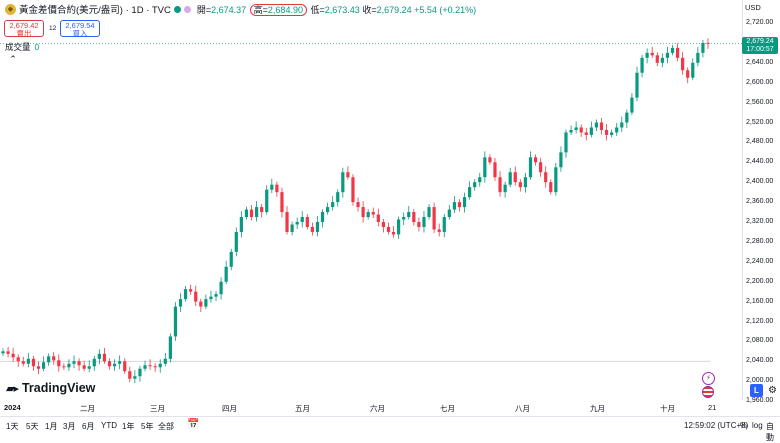 Image resolution: width=780 pixels, height=443 pixels. I want to click on range-button: 1年, so click(128, 426).